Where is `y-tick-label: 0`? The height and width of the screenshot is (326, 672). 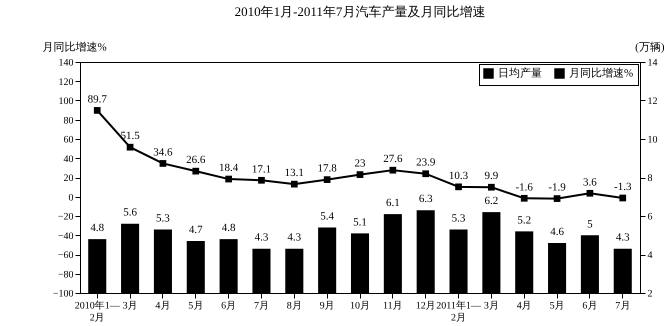 y-tick-label: 0 is located at coordinates (71, 198).